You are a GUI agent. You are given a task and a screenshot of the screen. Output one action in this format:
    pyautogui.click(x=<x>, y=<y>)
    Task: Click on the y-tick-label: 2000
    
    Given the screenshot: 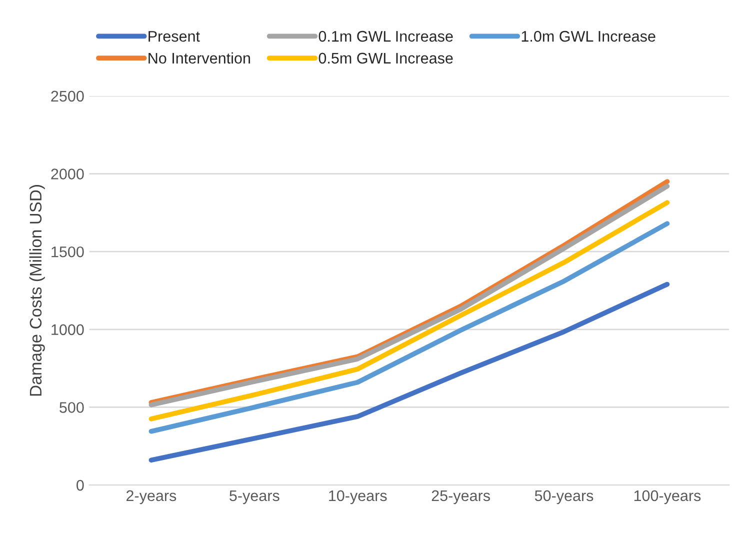 What is the action you would take?
    pyautogui.click(x=67, y=174)
    